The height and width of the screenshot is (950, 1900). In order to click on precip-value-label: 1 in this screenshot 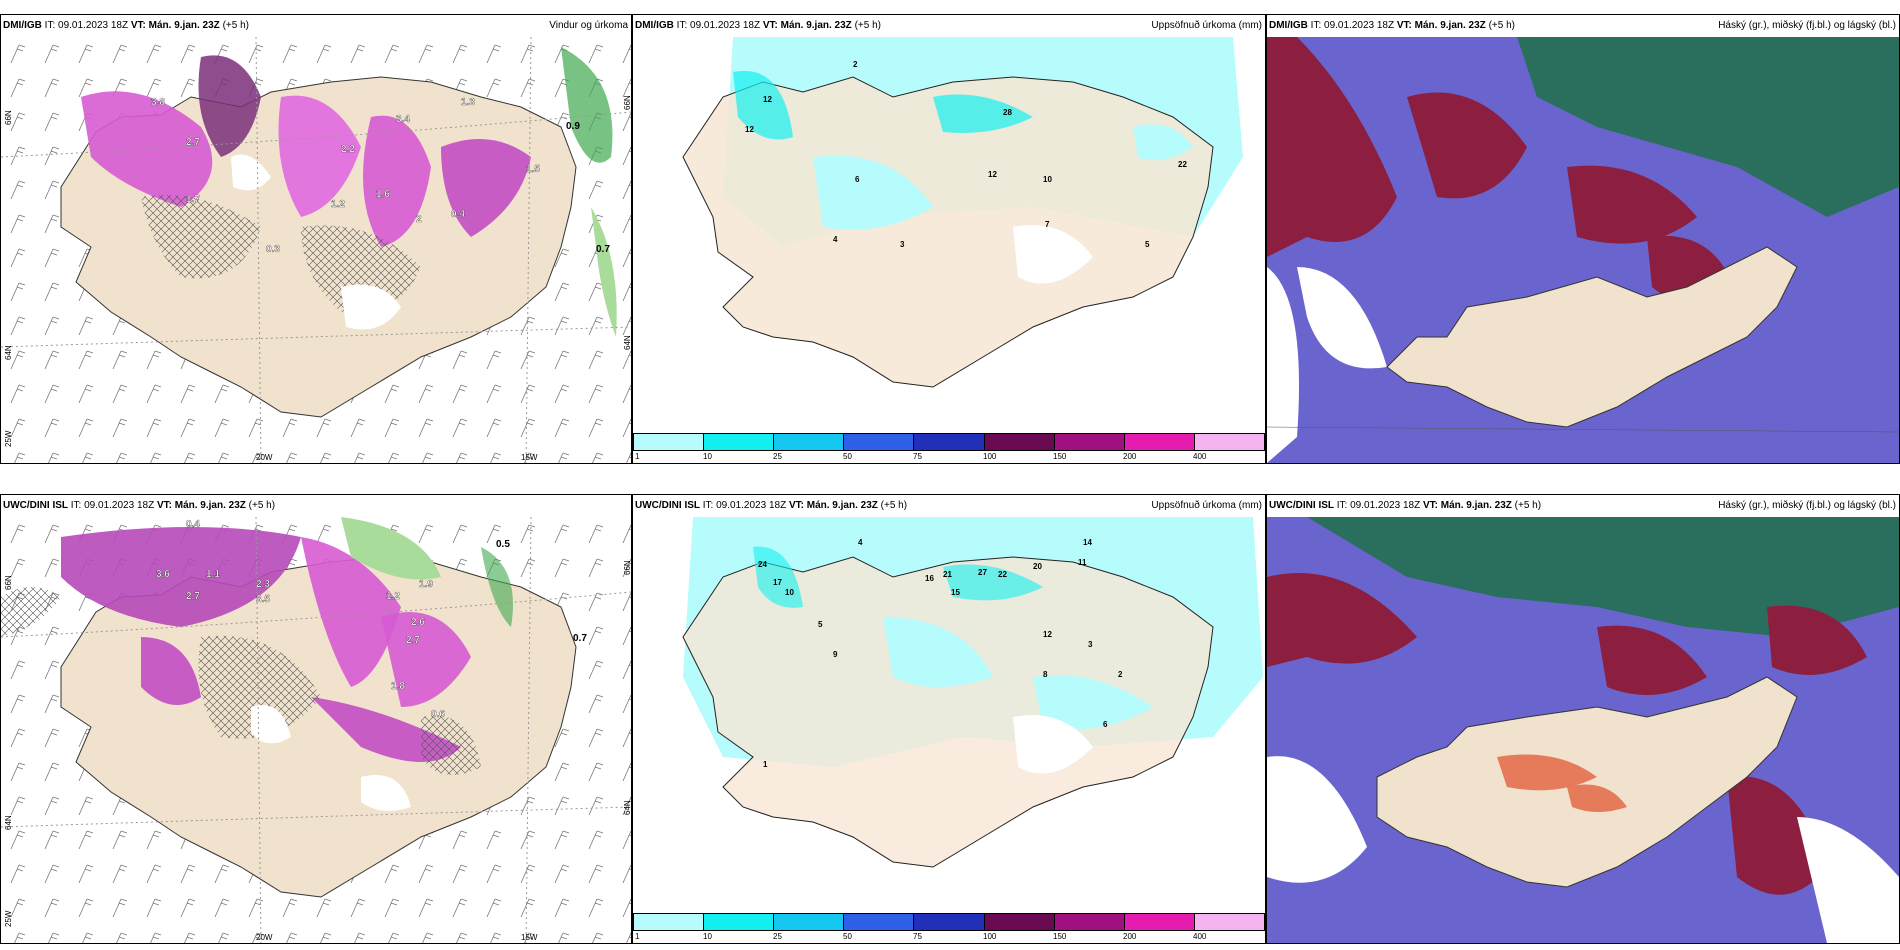, I will do `click(765, 764)`.